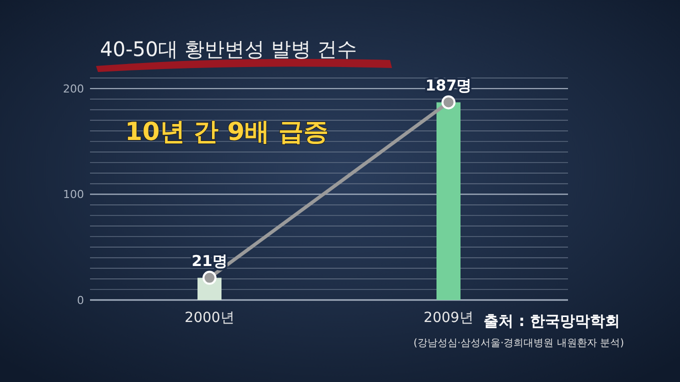 The width and height of the screenshot is (680, 382). Describe the element at coordinates (229, 49) in the screenshot. I see `chart-title: 40-50대 황반변성 발병 건수` at that location.